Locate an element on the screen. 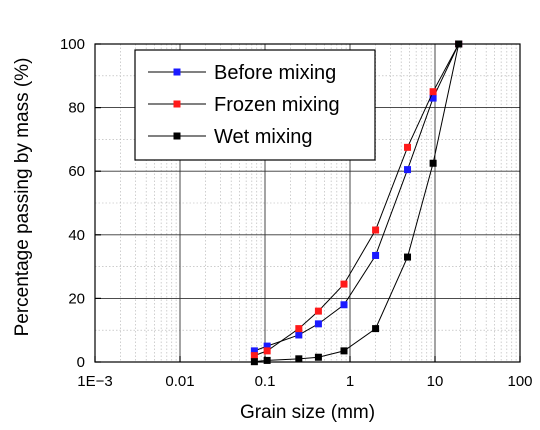 The image size is (540, 430). legend-entry-wet-mixing: Wet mixing is located at coordinates (230, 137).